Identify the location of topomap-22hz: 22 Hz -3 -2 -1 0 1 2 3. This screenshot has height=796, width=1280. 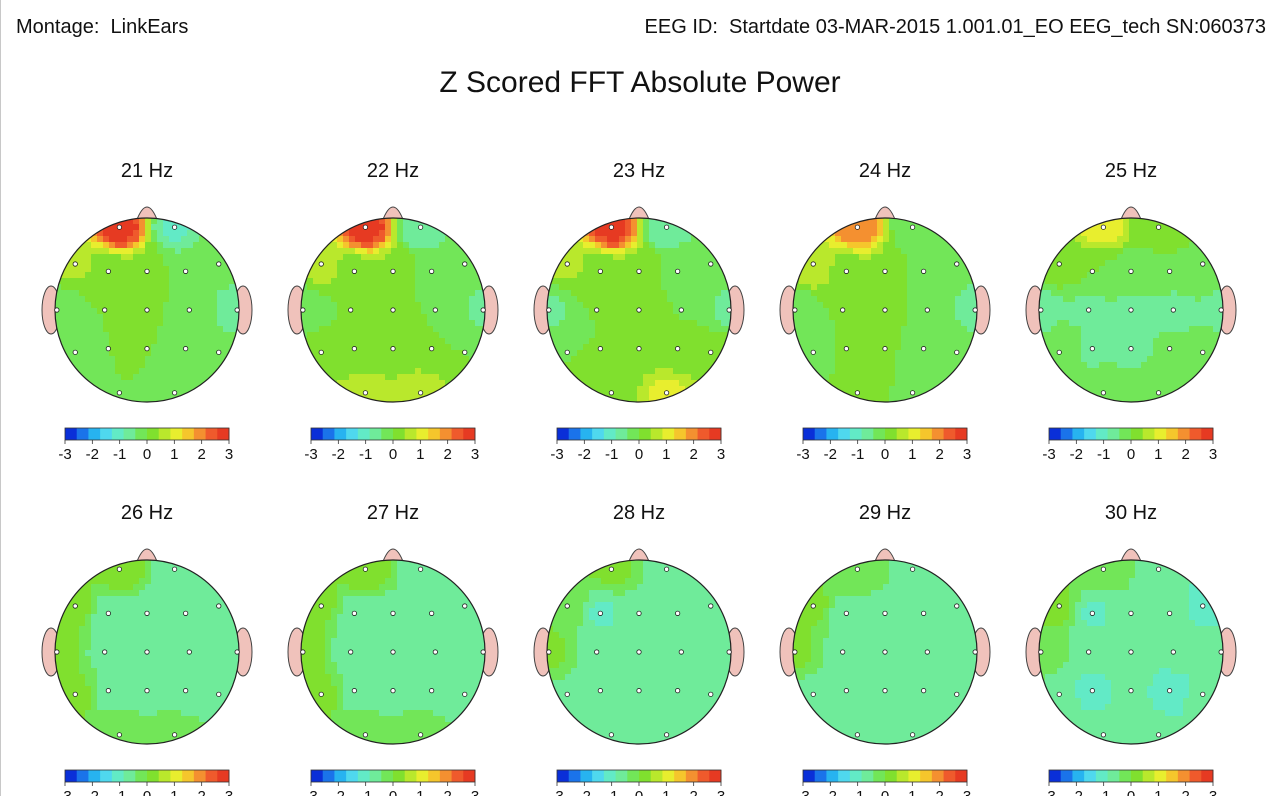
(393, 311).